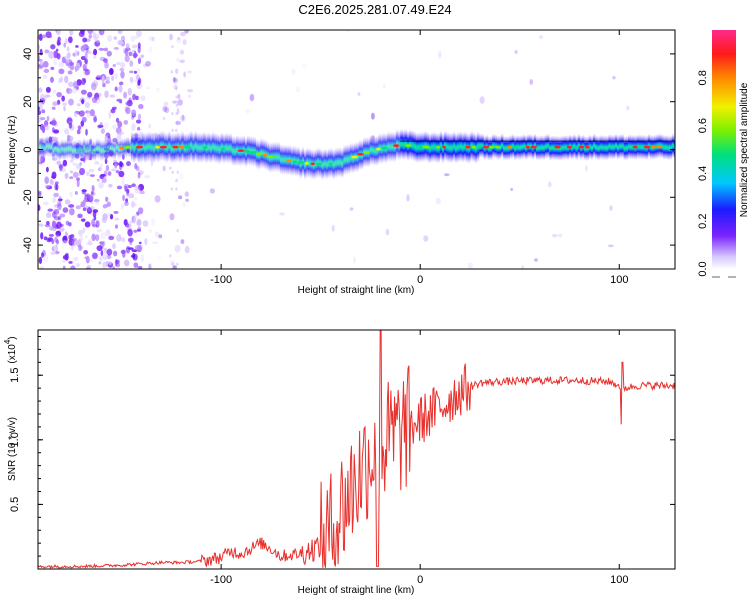  What do you see at coordinates (374, 9) in the screenshot?
I see `chart-title: C2E6.2025.281.07.49.E24` at bounding box center [374, 9].